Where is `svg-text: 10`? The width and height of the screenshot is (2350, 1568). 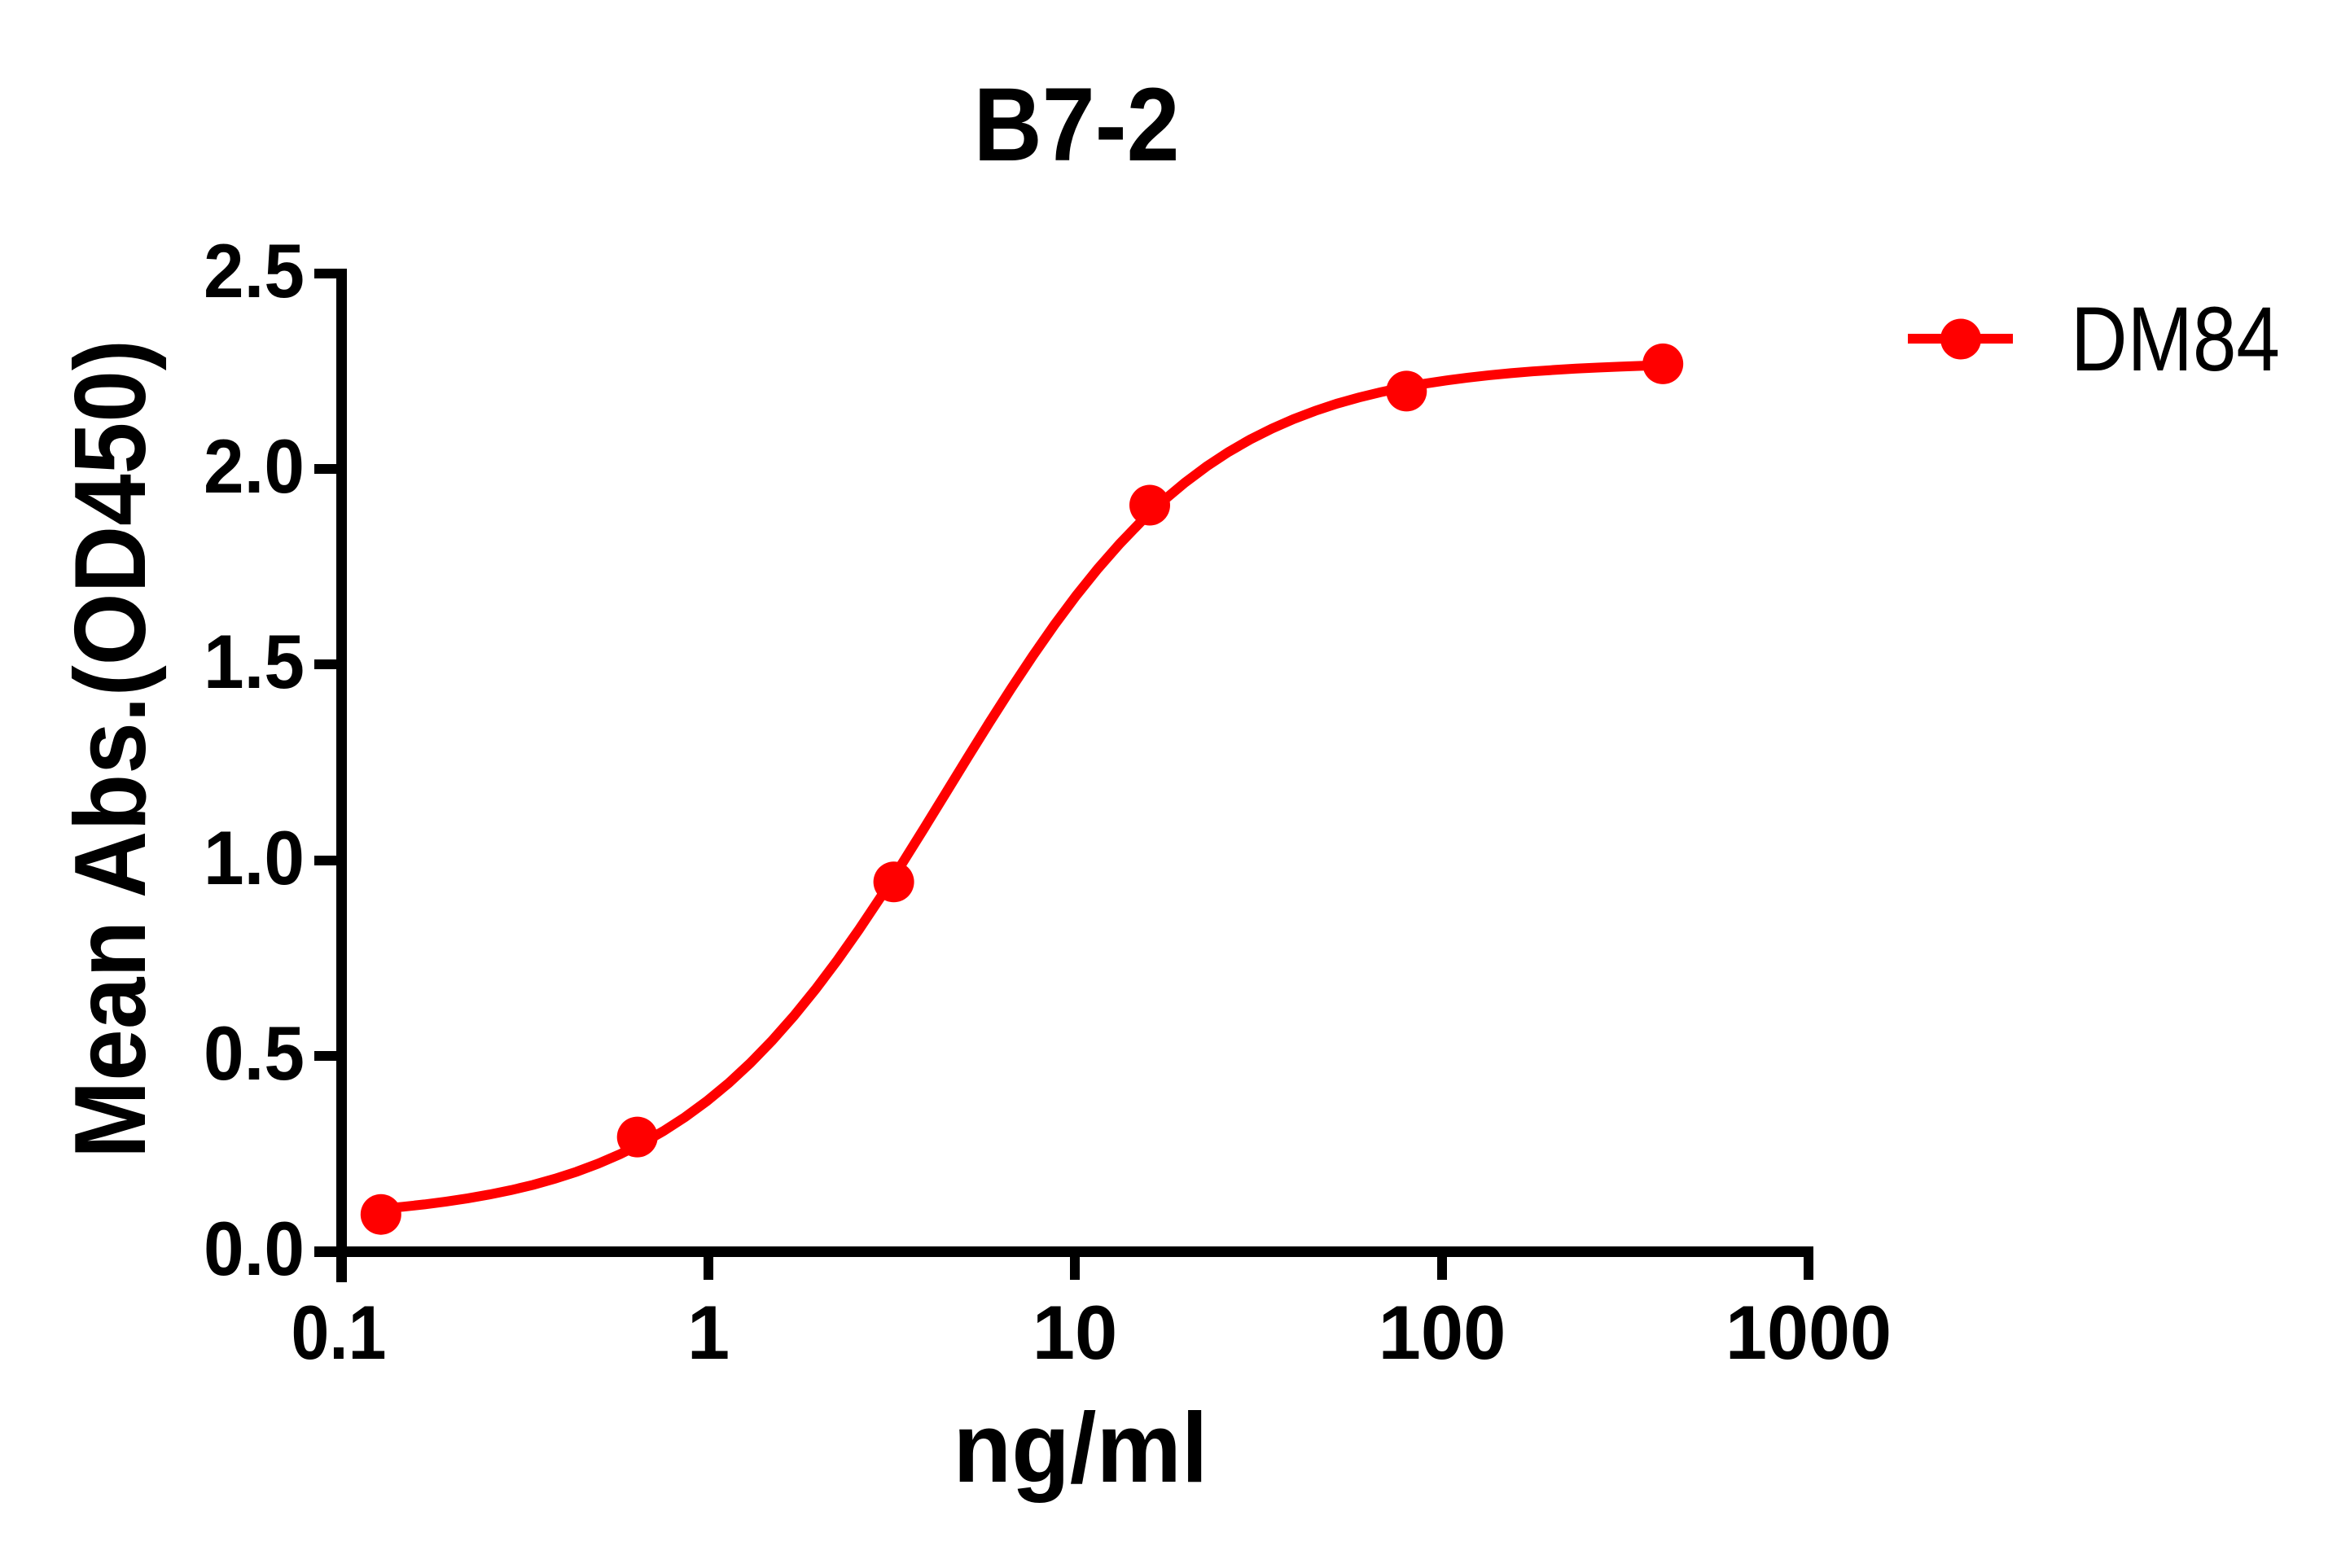 svg-text: 10 is located at coordinates (1075, 1333).